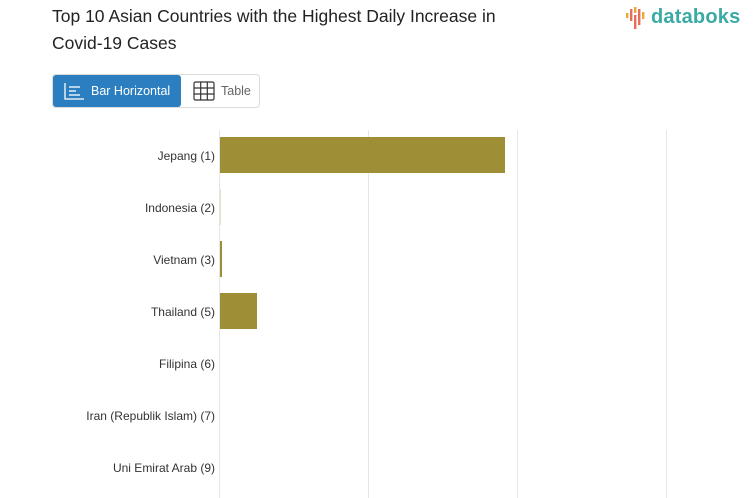 This screenshot has width=753, height=498. What do you see at coordinates (220, 207) in the screenshot?
I see `bar-indonesia` at bounding box center [220, 207].